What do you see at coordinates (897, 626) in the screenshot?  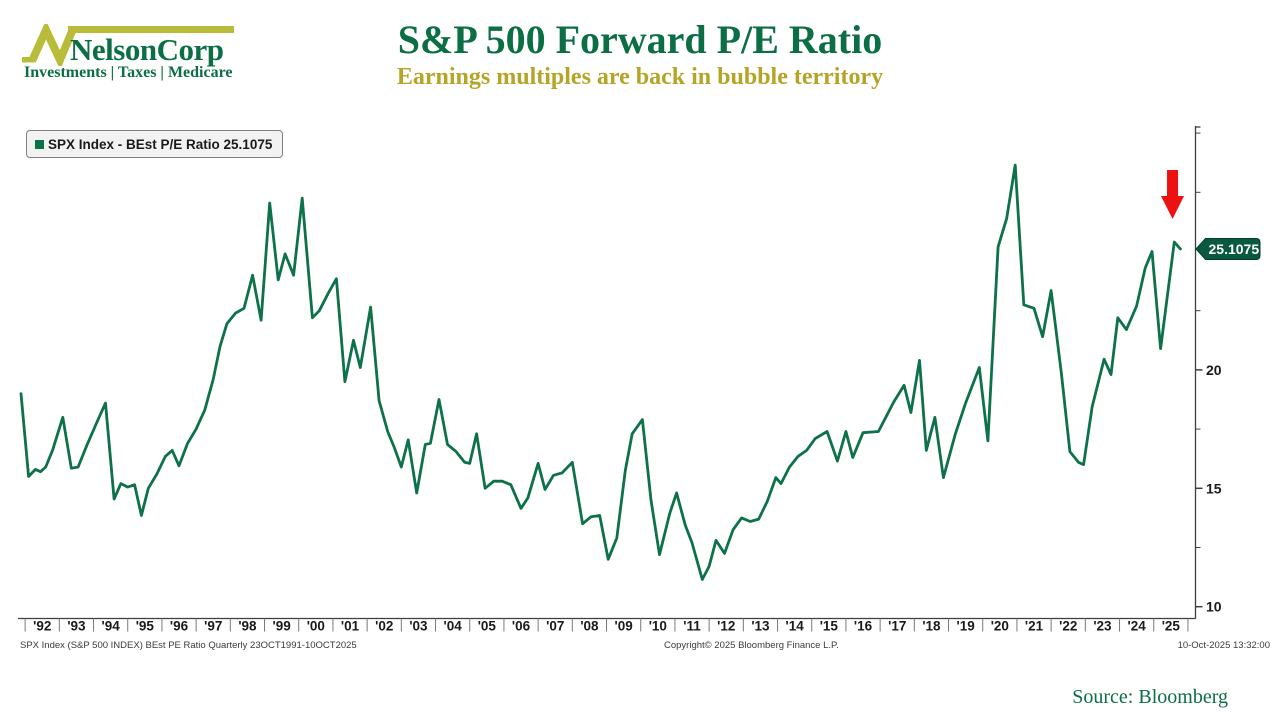 I see `x-axis-label: '17` at bounding box center [897, 626].